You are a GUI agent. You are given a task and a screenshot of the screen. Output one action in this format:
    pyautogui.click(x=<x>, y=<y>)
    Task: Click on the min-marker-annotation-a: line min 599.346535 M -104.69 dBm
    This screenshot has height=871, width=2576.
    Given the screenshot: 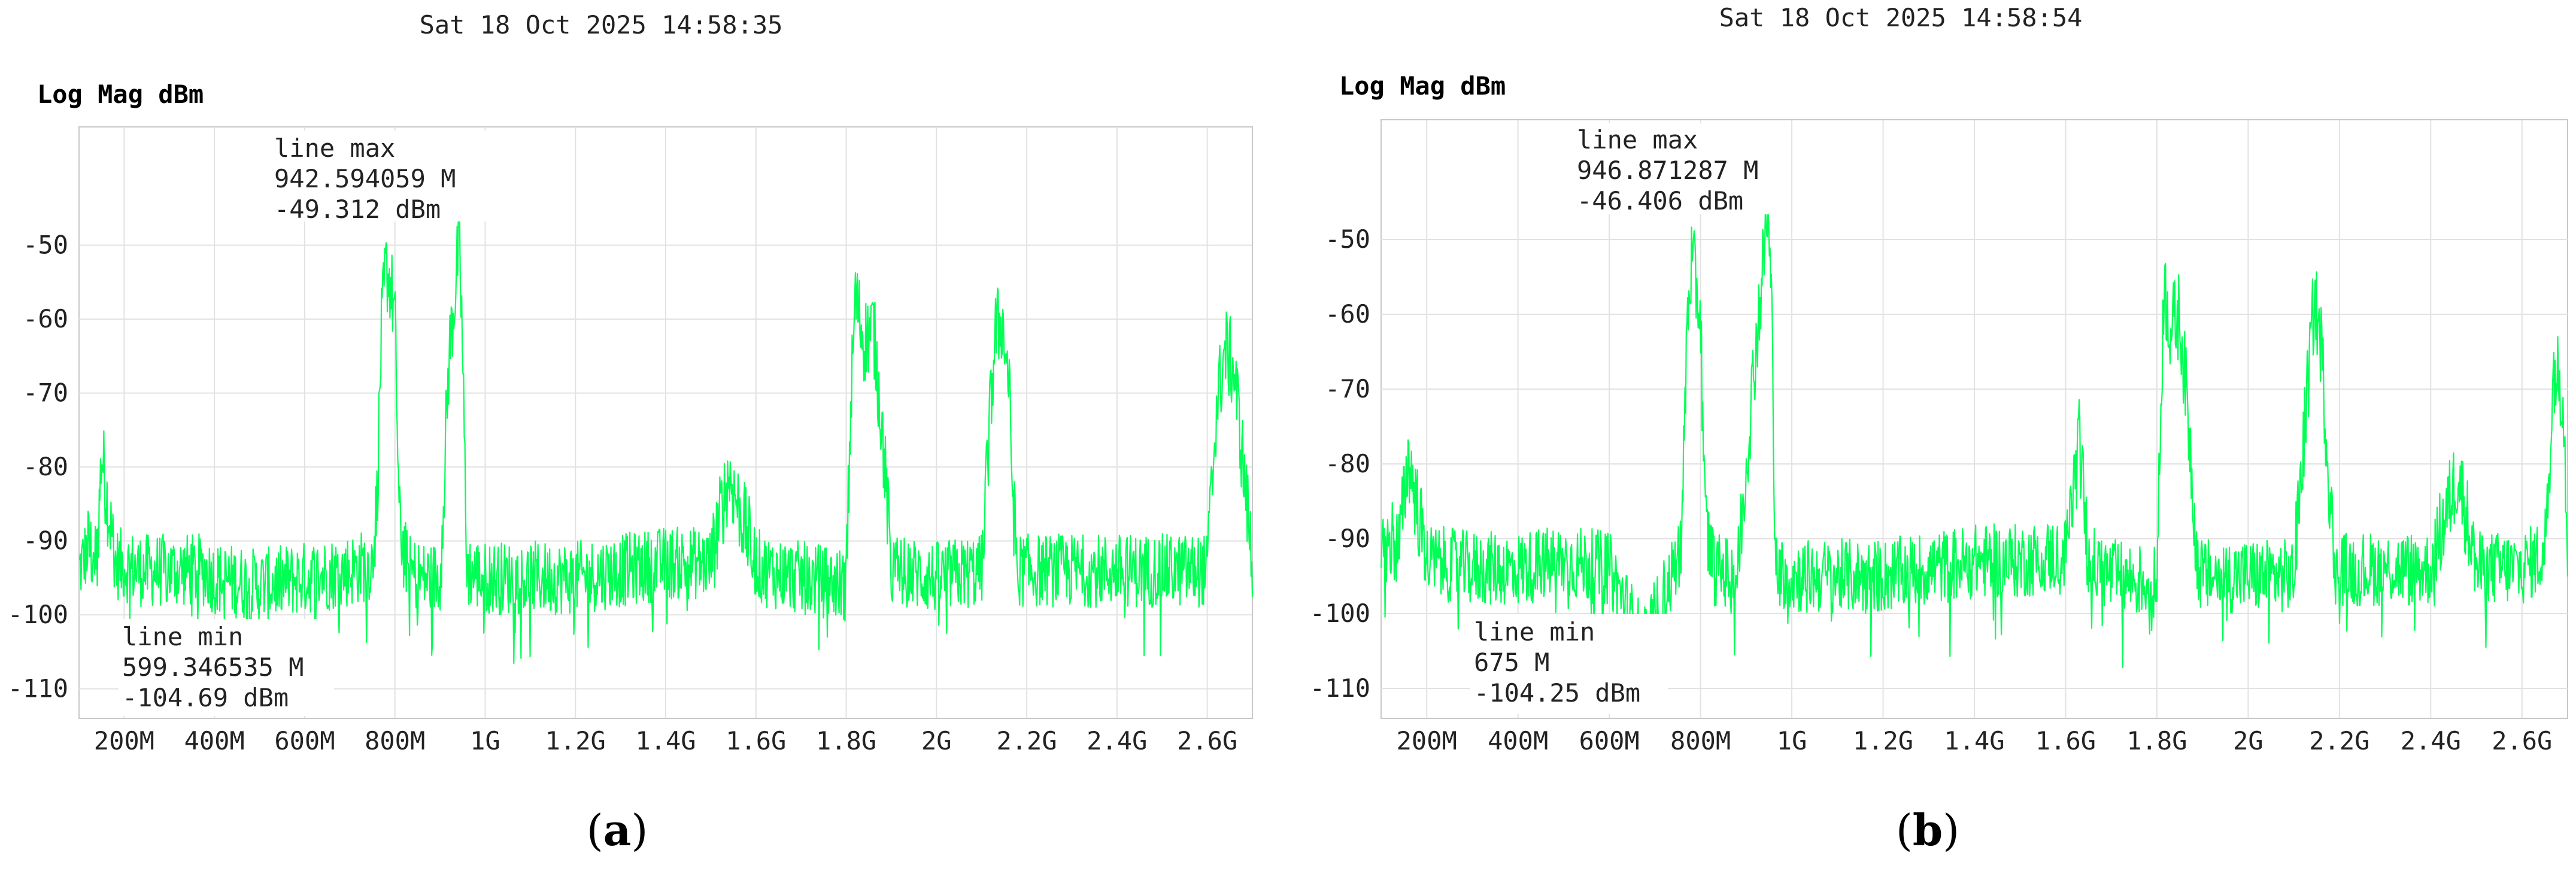 What is the action you would take?
    pyautogui.click(x=226, y=668)
    